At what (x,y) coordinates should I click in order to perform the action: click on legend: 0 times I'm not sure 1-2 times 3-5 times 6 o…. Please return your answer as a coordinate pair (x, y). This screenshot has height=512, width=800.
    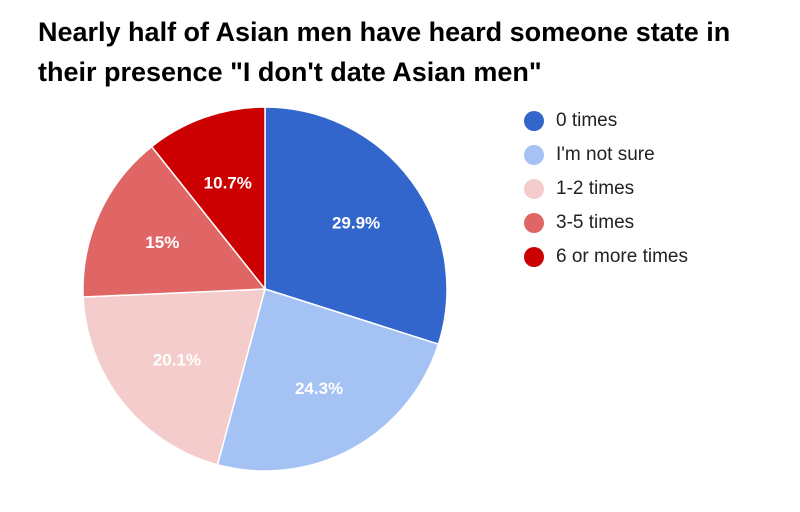
    Looking at the image, I should click on (606, 189).